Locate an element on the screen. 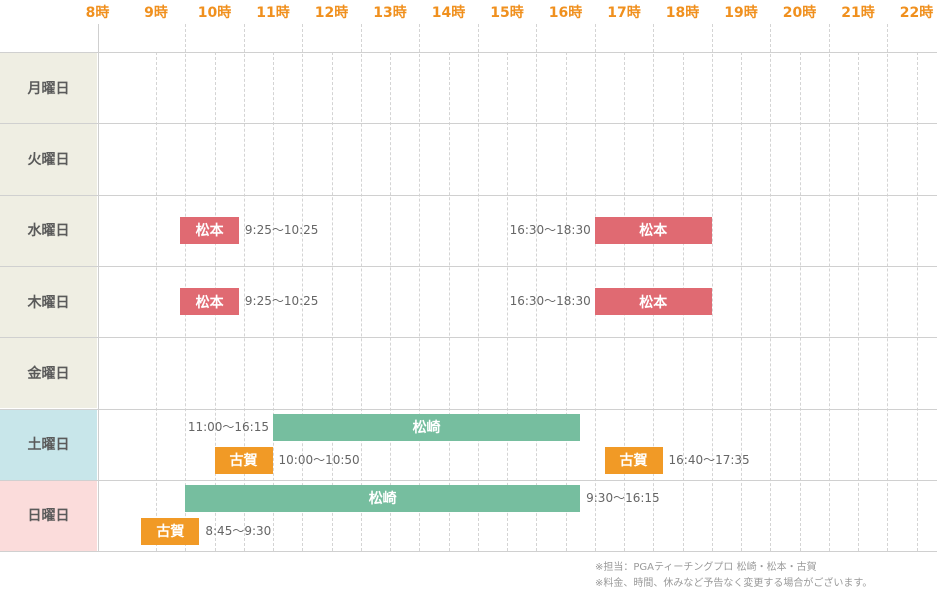  day-label: 木曜日 is located at coordinates (48, 301).